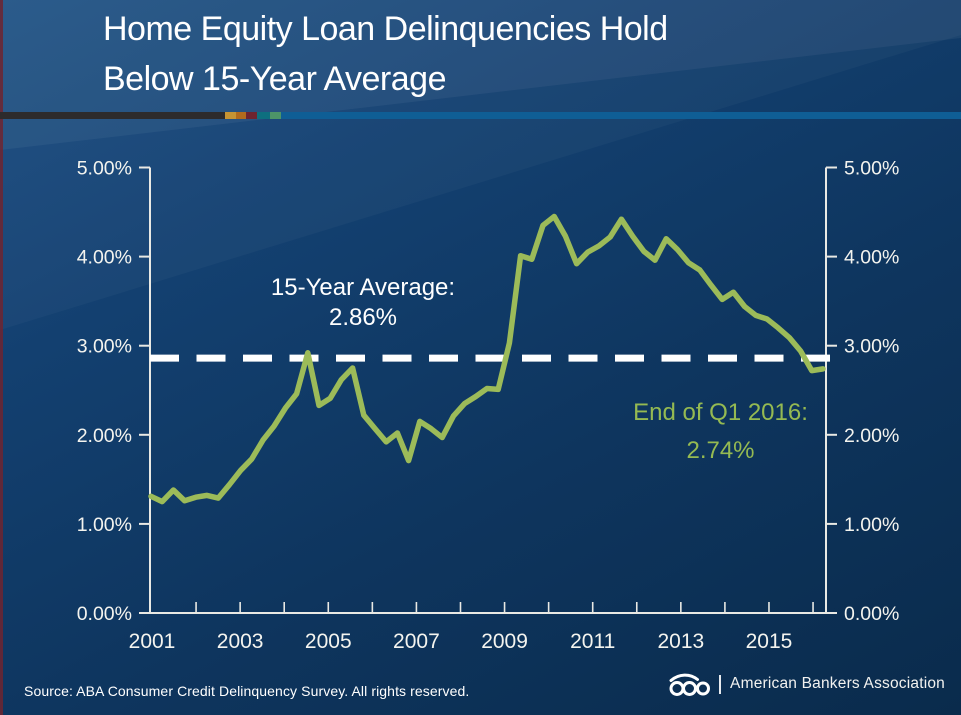 The width and height of the screenshot is (961, 715). Describe the element at coordinates (769, 641) in the screenshot. I see `tick-label: 2015` at that location.